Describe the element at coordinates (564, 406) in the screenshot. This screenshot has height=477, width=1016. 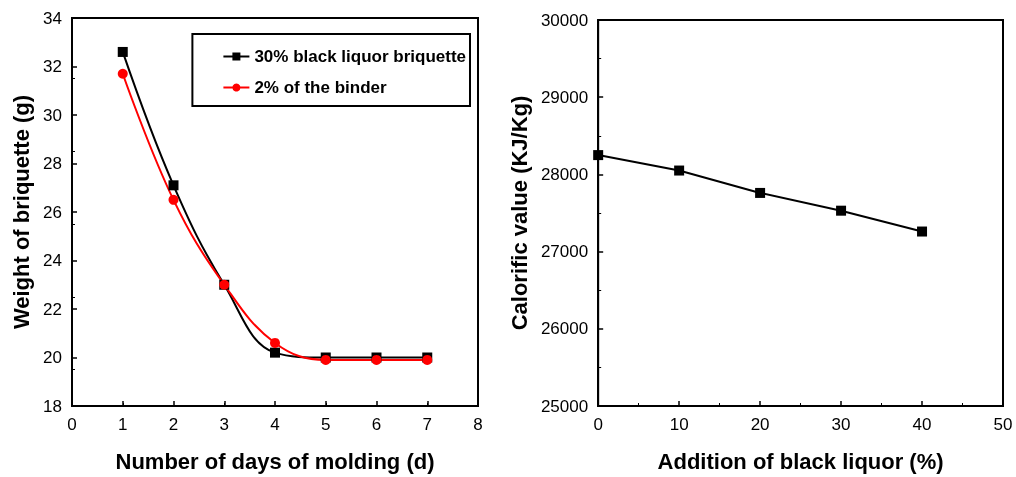
I see `y-tick-label: 25000` at that location.